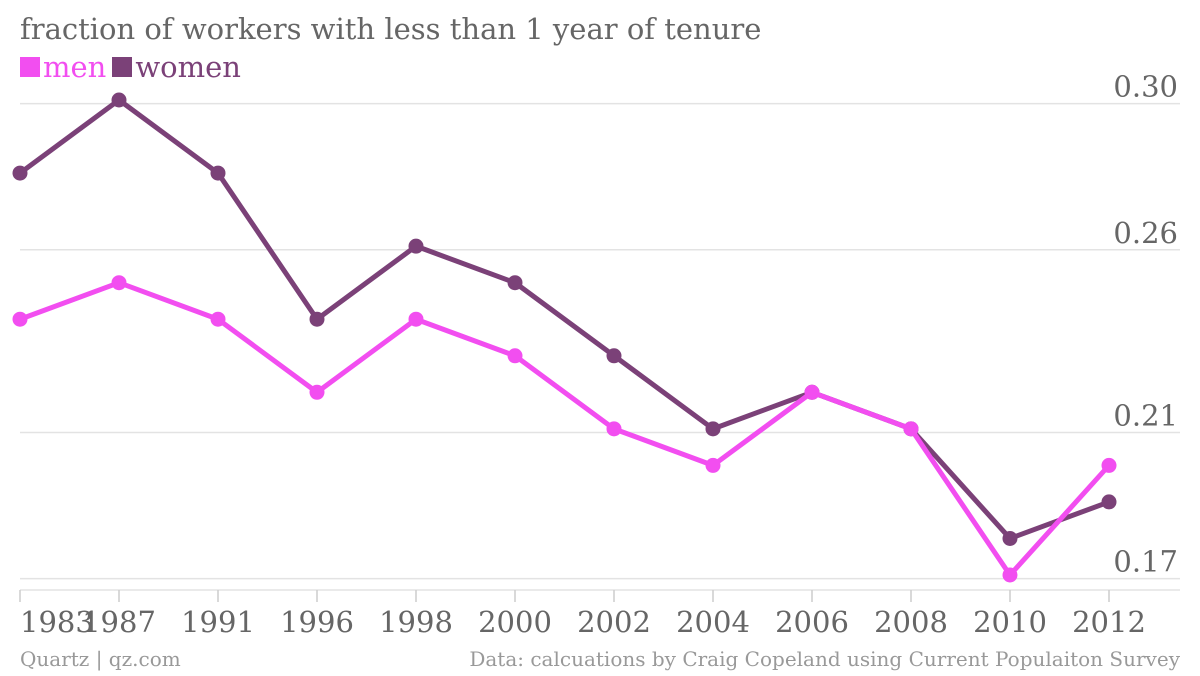  What do you see at coordinates (1145, 233) in the screenshot?
I see `y-tick-label: 0.26` at bounding box center [1145, 233].